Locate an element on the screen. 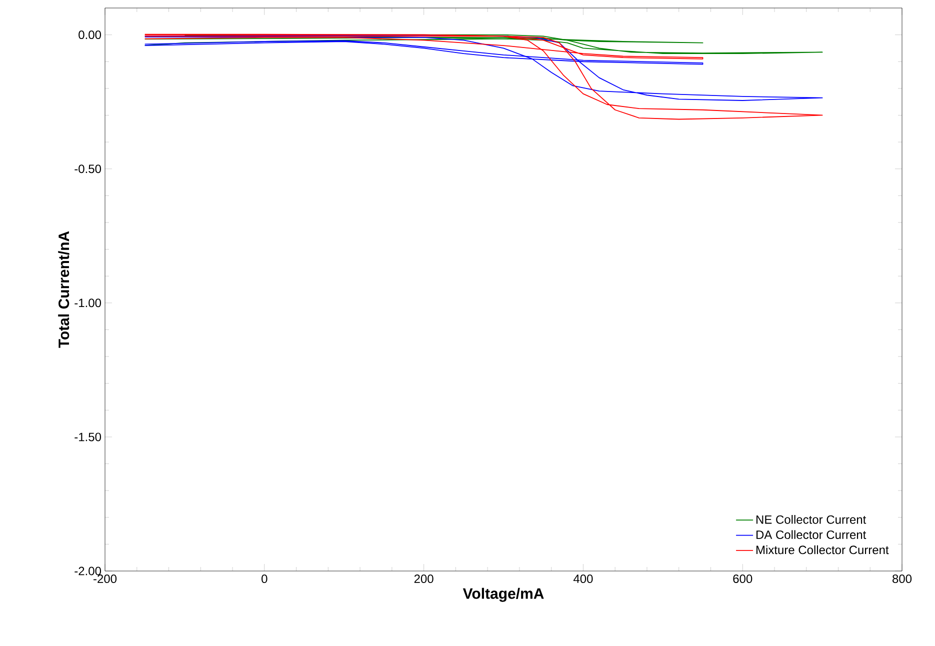 The image size is (935, 646). legend-label: NE Collector Current is located at coordinates (811, 519).